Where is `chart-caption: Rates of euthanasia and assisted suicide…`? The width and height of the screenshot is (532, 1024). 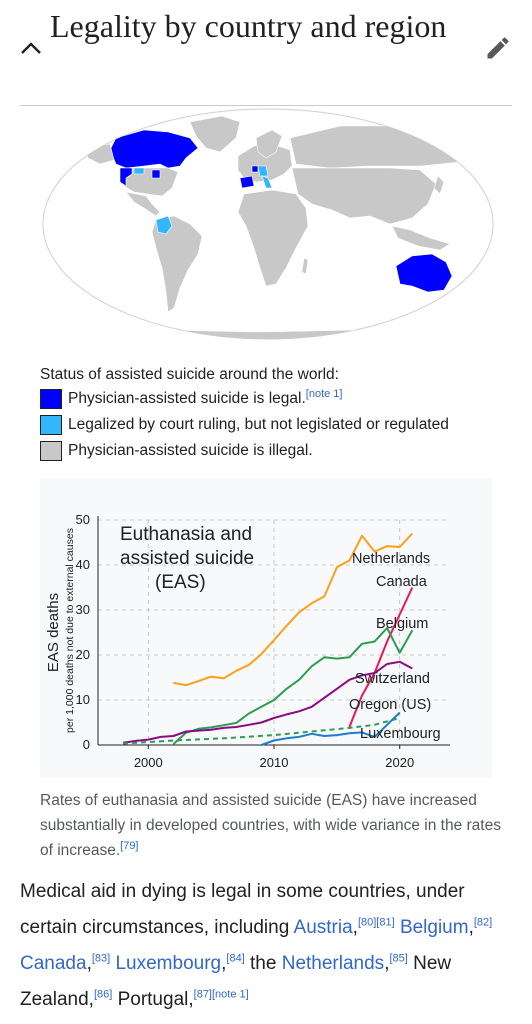
chart-caption: Rates of euthanasia and assisted suicide… is located at coordinates (275, 825).